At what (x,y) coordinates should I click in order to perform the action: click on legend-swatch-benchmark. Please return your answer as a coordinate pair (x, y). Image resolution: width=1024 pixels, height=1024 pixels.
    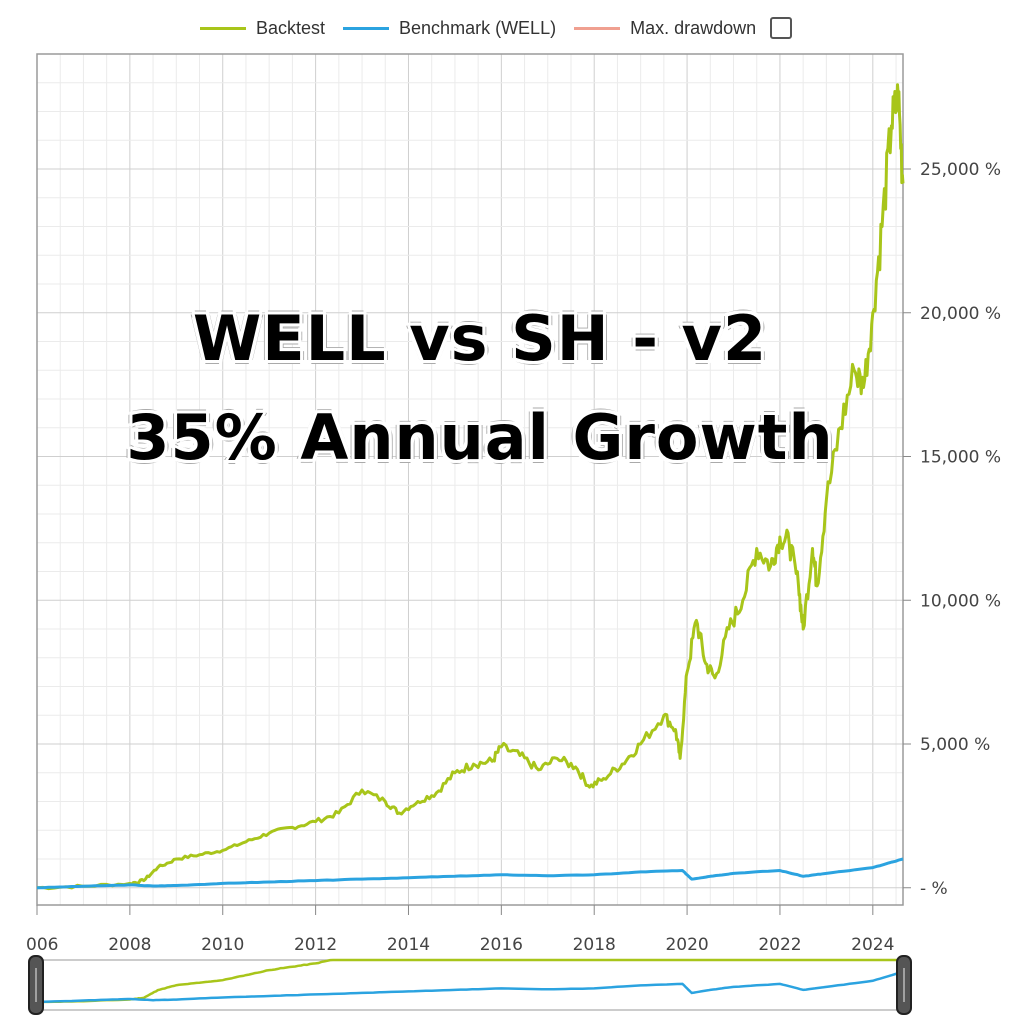
    Looking at the image, I should click on (366, 28).